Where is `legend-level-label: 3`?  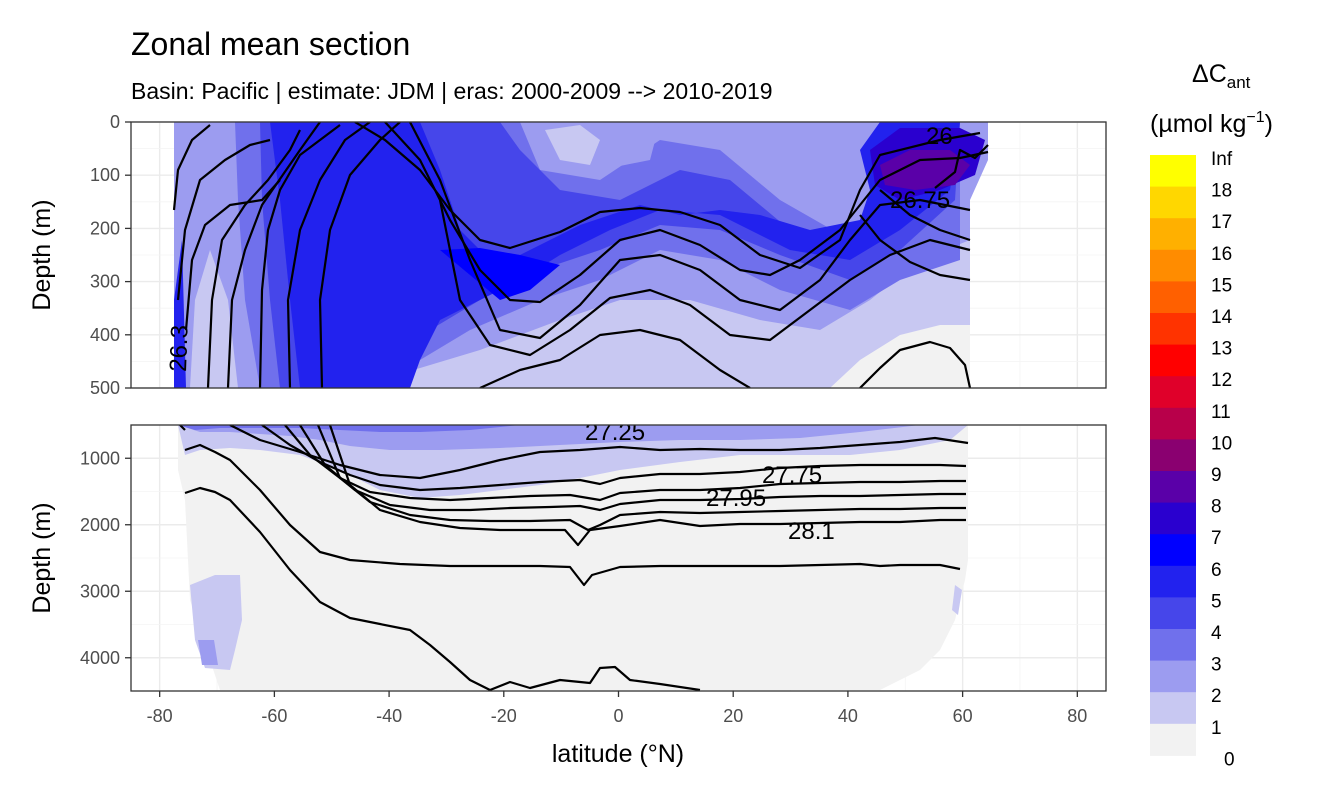
legend-level-label: 3 is located at coordinates (1216, 665).